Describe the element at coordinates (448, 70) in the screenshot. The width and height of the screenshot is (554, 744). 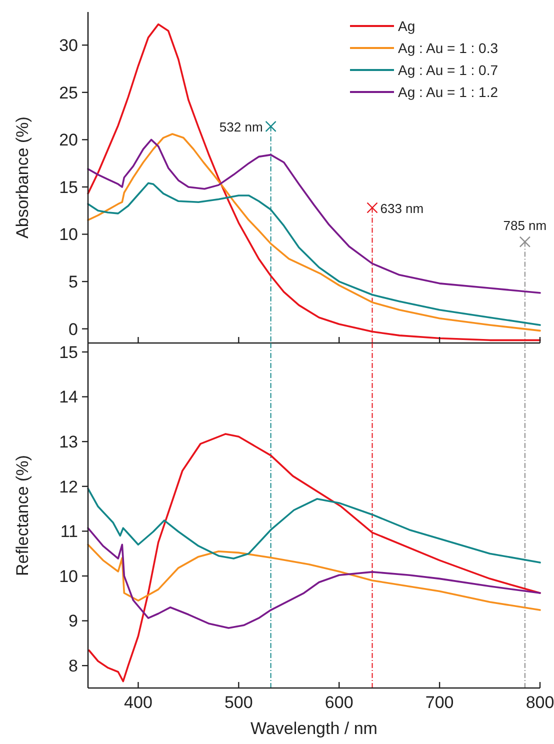
I see `legend-label: Ag : Au = 1 : 0.7` at that location.